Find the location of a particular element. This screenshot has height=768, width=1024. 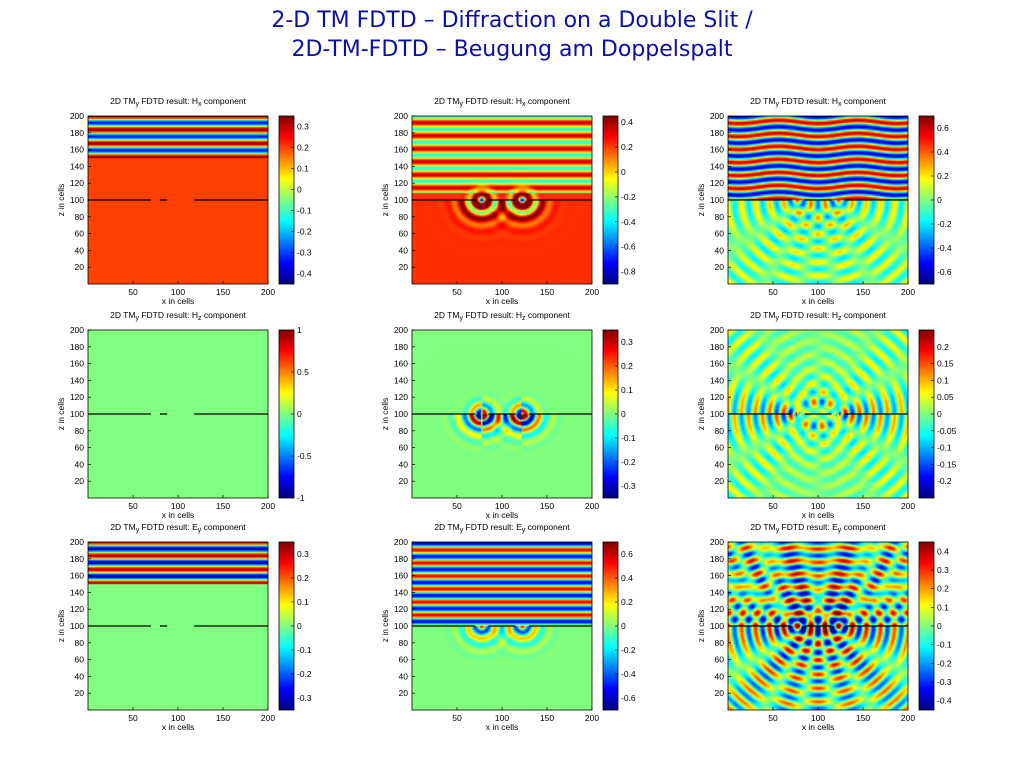

plot-r1c1-colorbar-label: 0.3 is located at coordinates (303, 127).